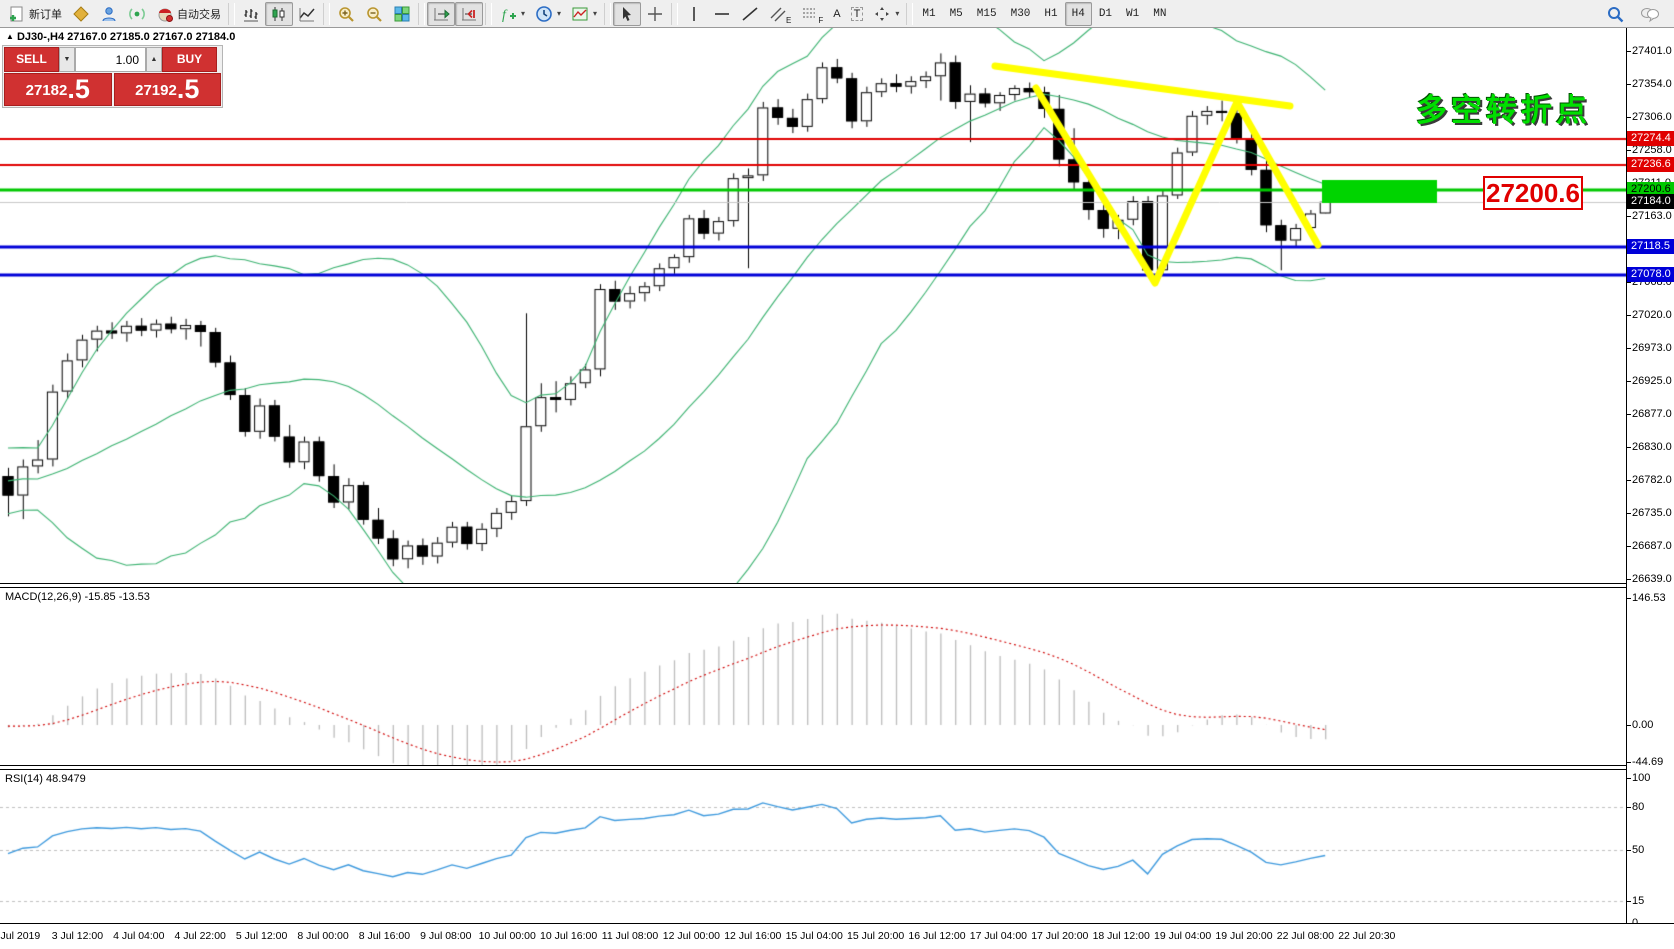 Image resolution: width=1674 pixels, height=949 pixels. I want to click on new-order-button: 新订单, so click(35, 14).